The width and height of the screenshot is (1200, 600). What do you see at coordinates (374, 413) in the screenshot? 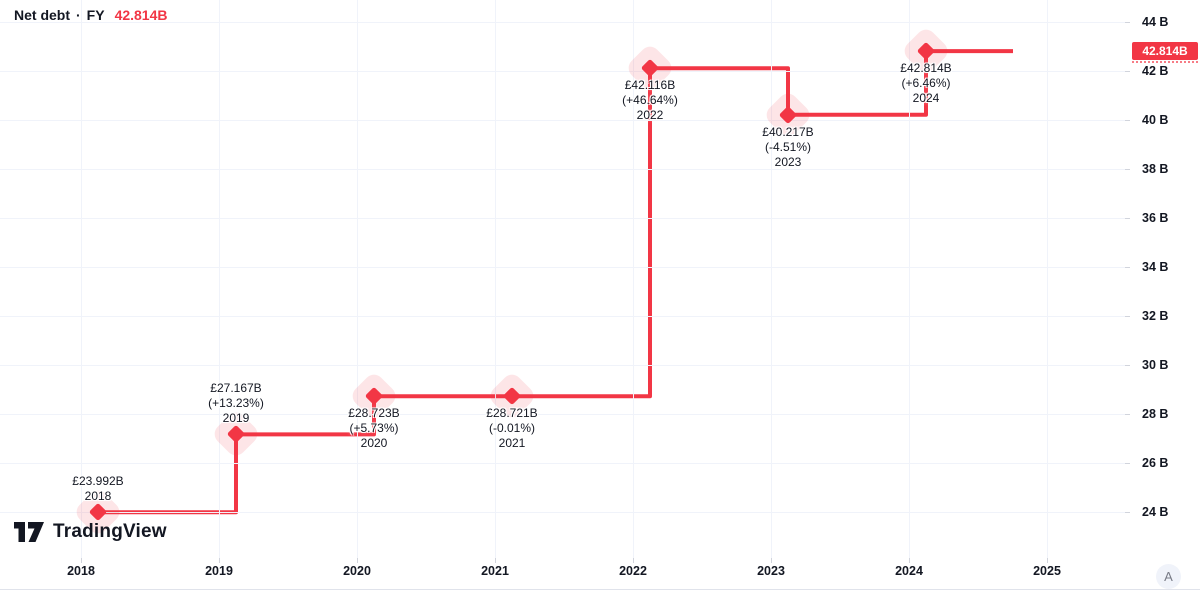
I see `point-value-label: £28.723B` at bounding box center [374, 413].